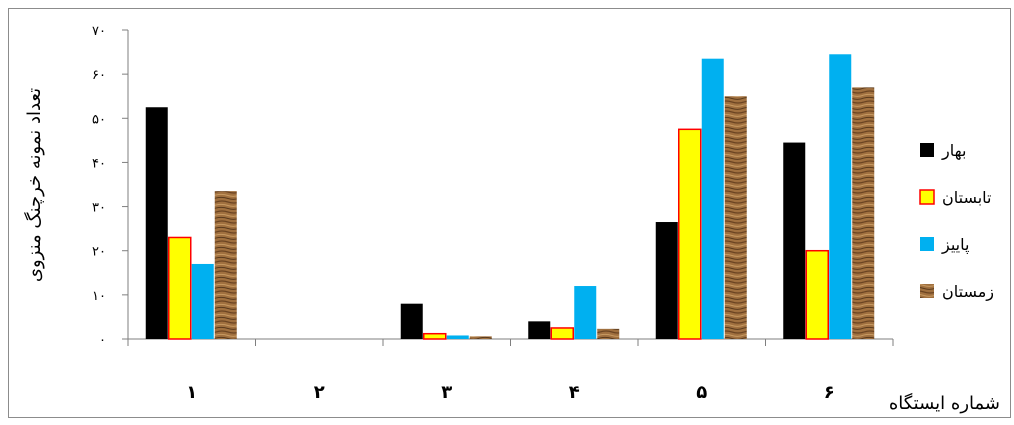  What do you see at coordinates (955, 245) in the screenshot?
I see `legend-label: پاییز` at bounding box center [955, 245].